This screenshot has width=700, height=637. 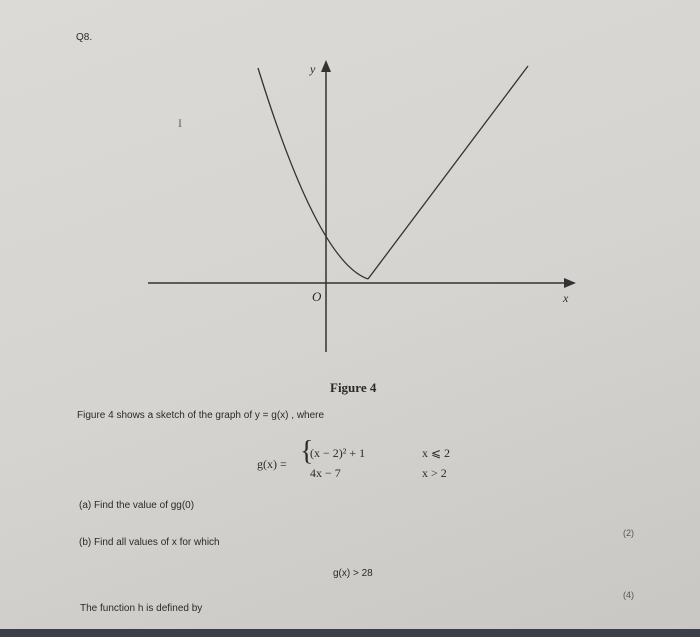 I want to click on cursor-mark: I, so click(x=180, y=123).